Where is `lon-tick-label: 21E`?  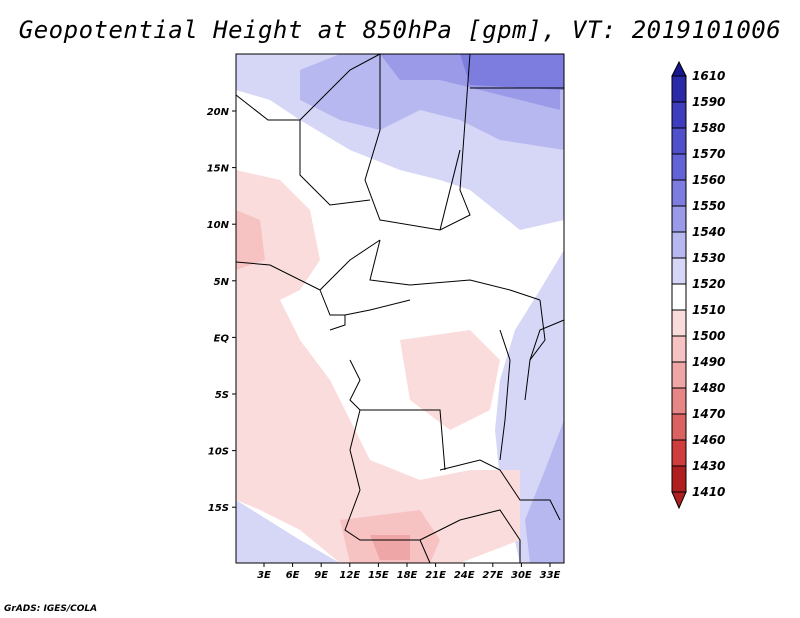 lon-tick-label: 21E is located at coordinates (435, 575).